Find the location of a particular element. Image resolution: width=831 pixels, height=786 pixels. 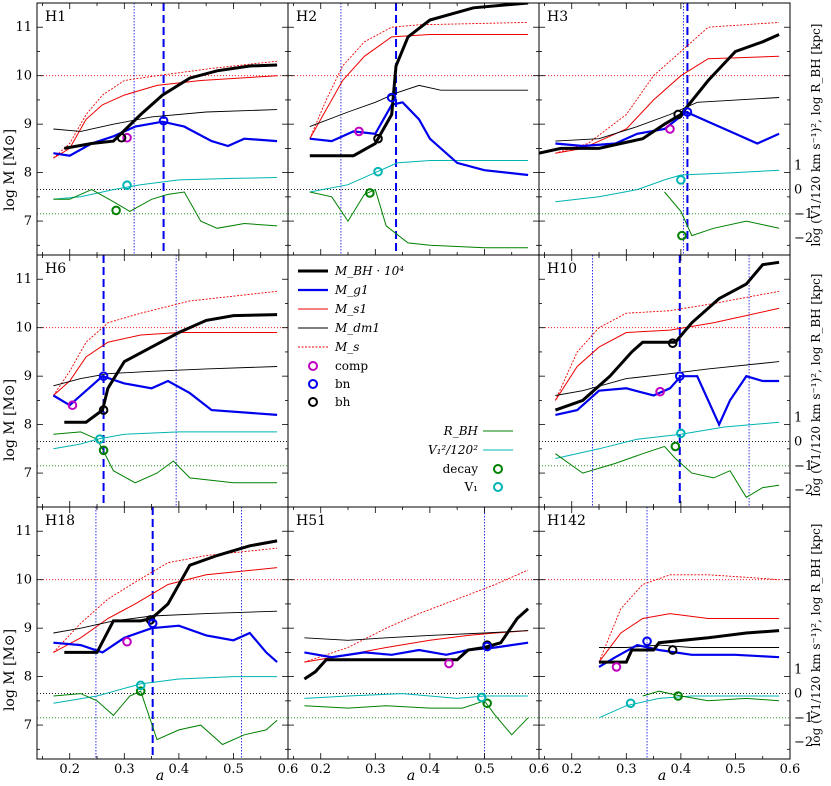

legend-marker-label-0: comp is located at coordinates (351, 366).